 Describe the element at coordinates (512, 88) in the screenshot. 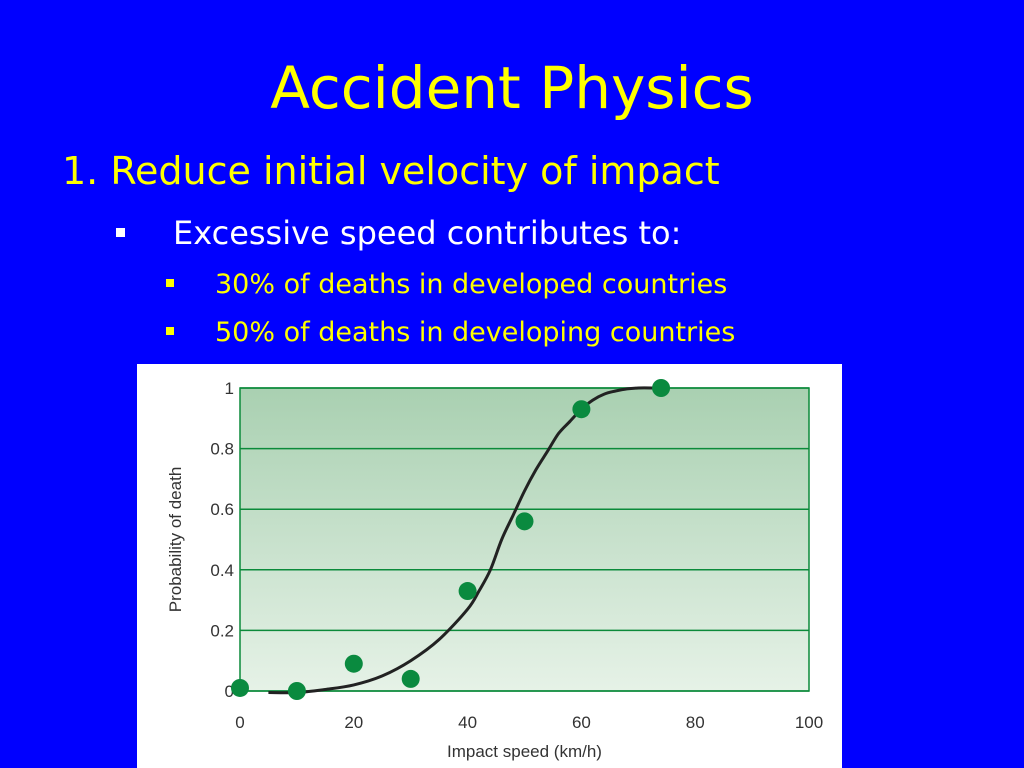

I see `slide-title: Accident Physics` at that location.